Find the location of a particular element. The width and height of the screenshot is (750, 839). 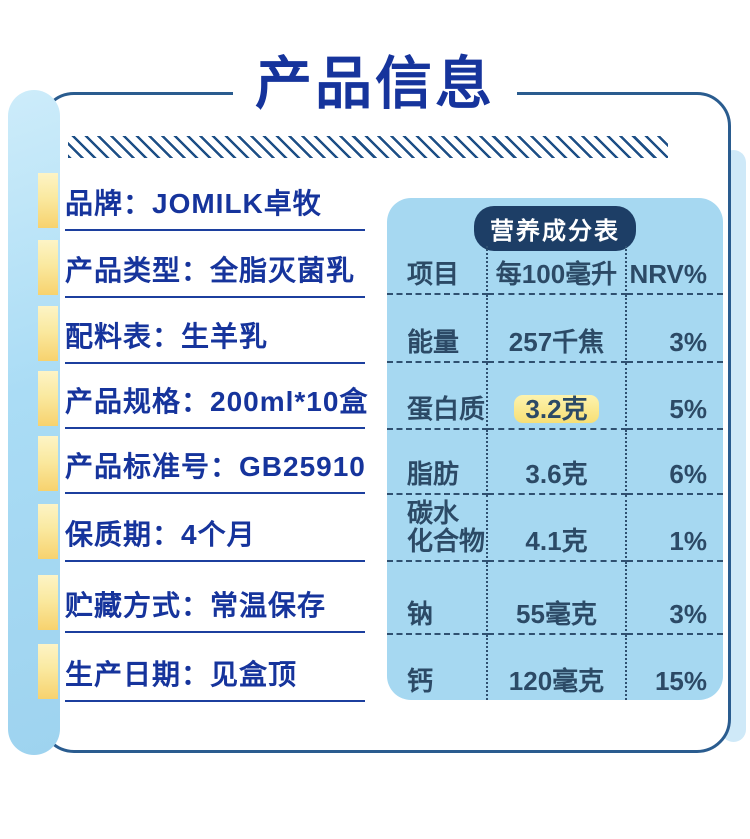

nutrition-item-name: 蛋白质 is located at coordinates (437, 396).